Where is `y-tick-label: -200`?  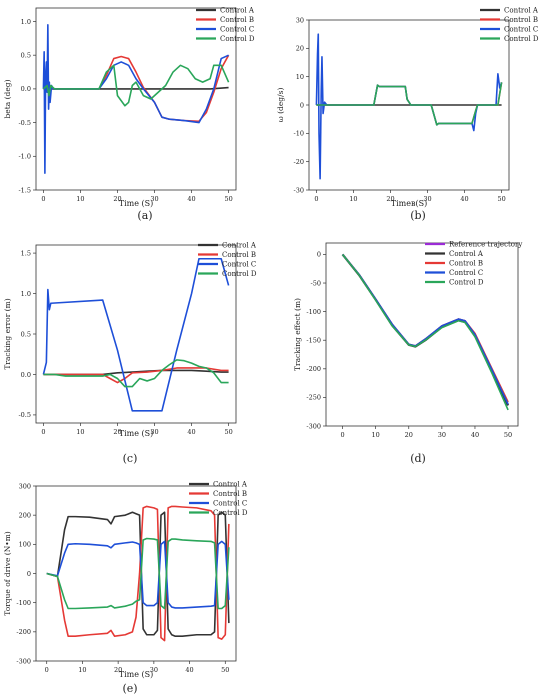 y-tick-label: -200 is located at coordinates (313, 369).